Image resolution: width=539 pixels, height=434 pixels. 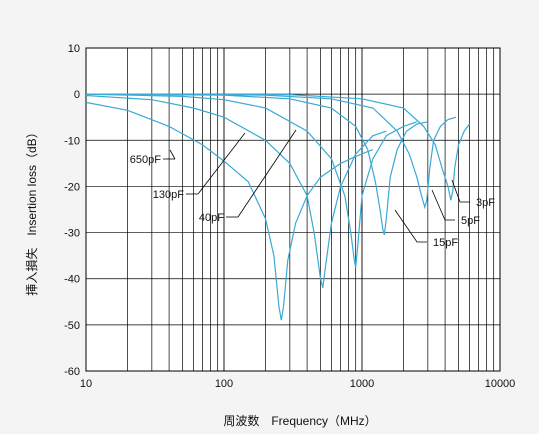 I want to click on y-tick-label: 0, so click(x=77, y=95).